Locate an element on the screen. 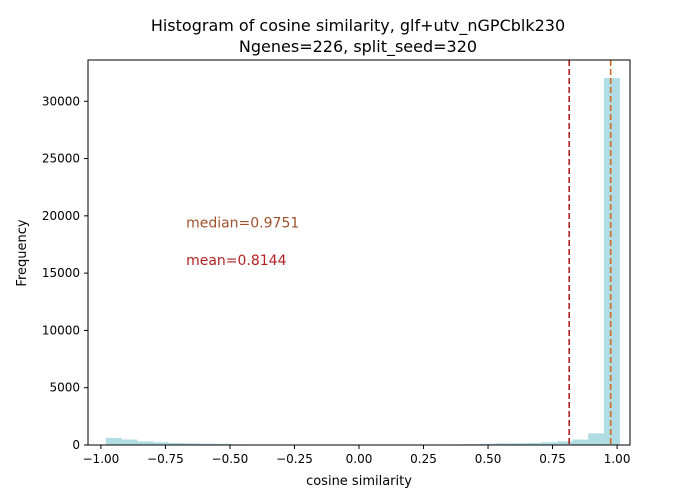  y-axis-ticks: 0 5000 10000 15000 20000 25000 30000 is located at coordinates (65, 273).